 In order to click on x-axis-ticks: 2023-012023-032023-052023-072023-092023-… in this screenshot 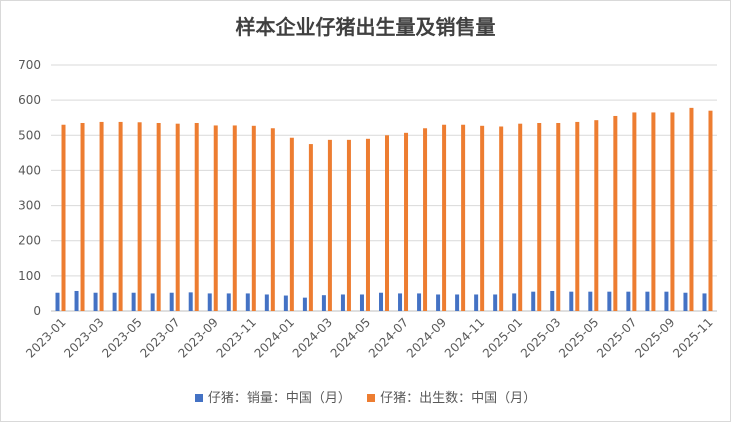, I will do `click(369, 337)`.